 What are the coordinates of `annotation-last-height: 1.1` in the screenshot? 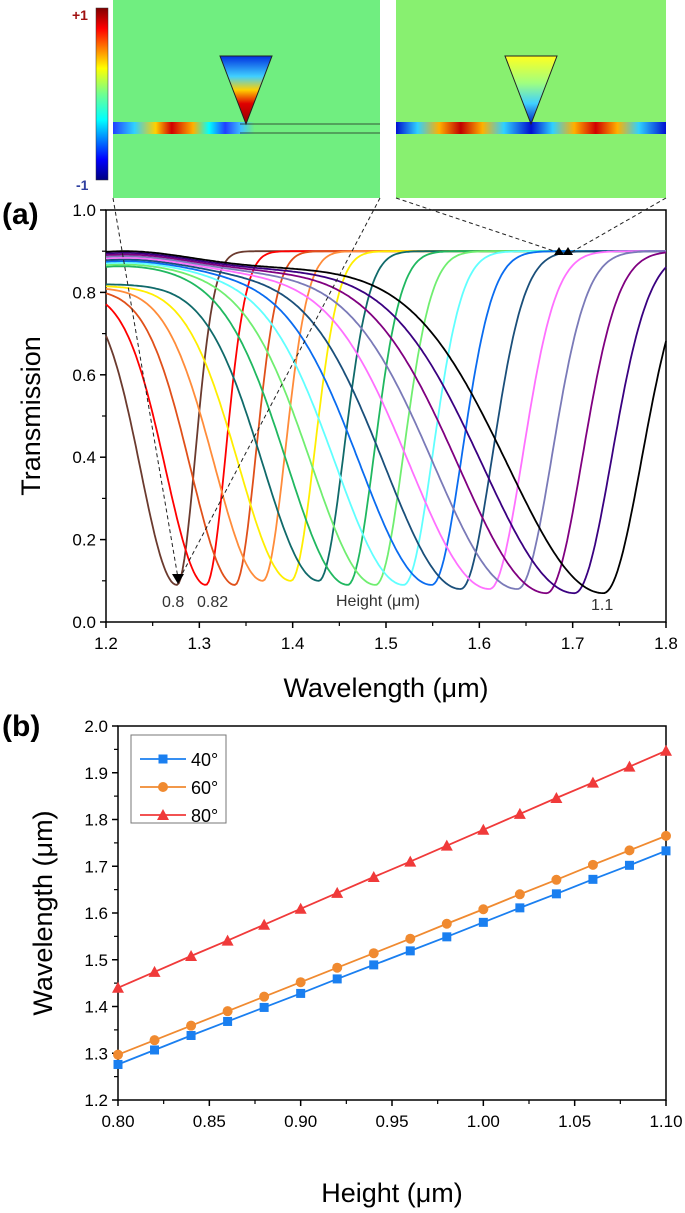 It's located at (602, 605).